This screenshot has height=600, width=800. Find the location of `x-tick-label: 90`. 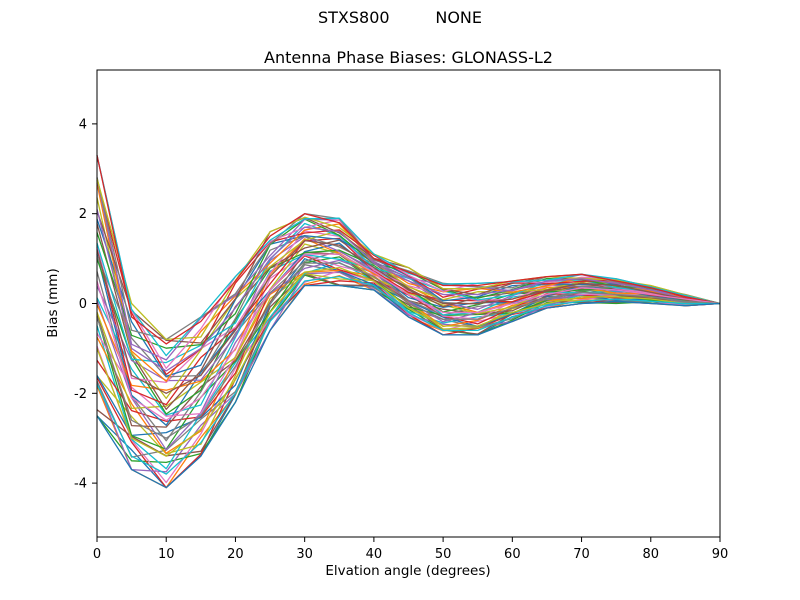

x-tick-label: 90 is located at coordinates (720, 554).